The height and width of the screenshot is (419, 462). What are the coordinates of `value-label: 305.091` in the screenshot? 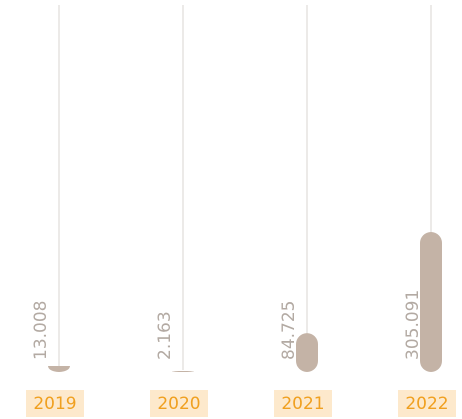 It's located at (413, 325).